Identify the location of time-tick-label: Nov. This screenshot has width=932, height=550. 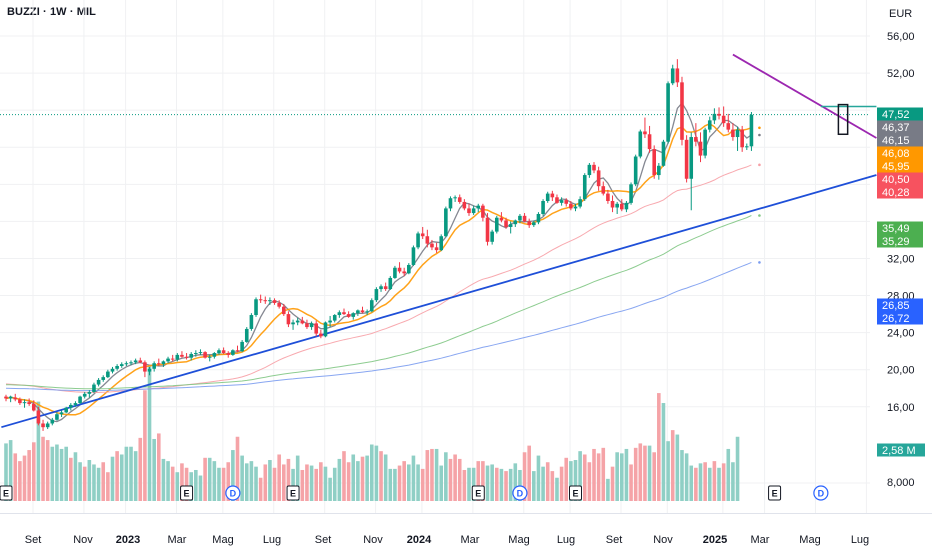
(663, 540).